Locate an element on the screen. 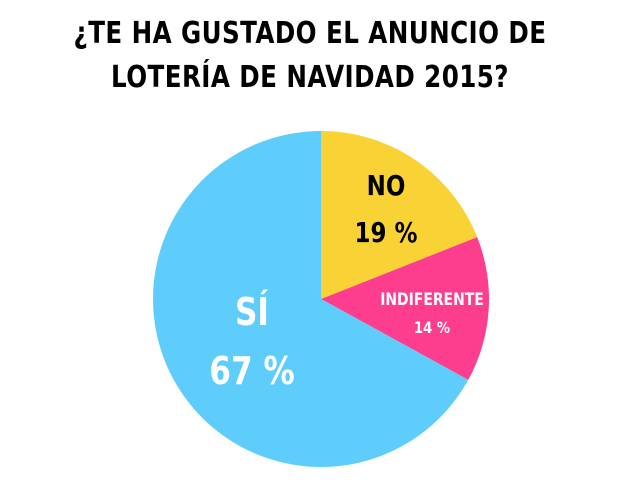  pie-slice-indiferente is located at coordinates (405, 308).